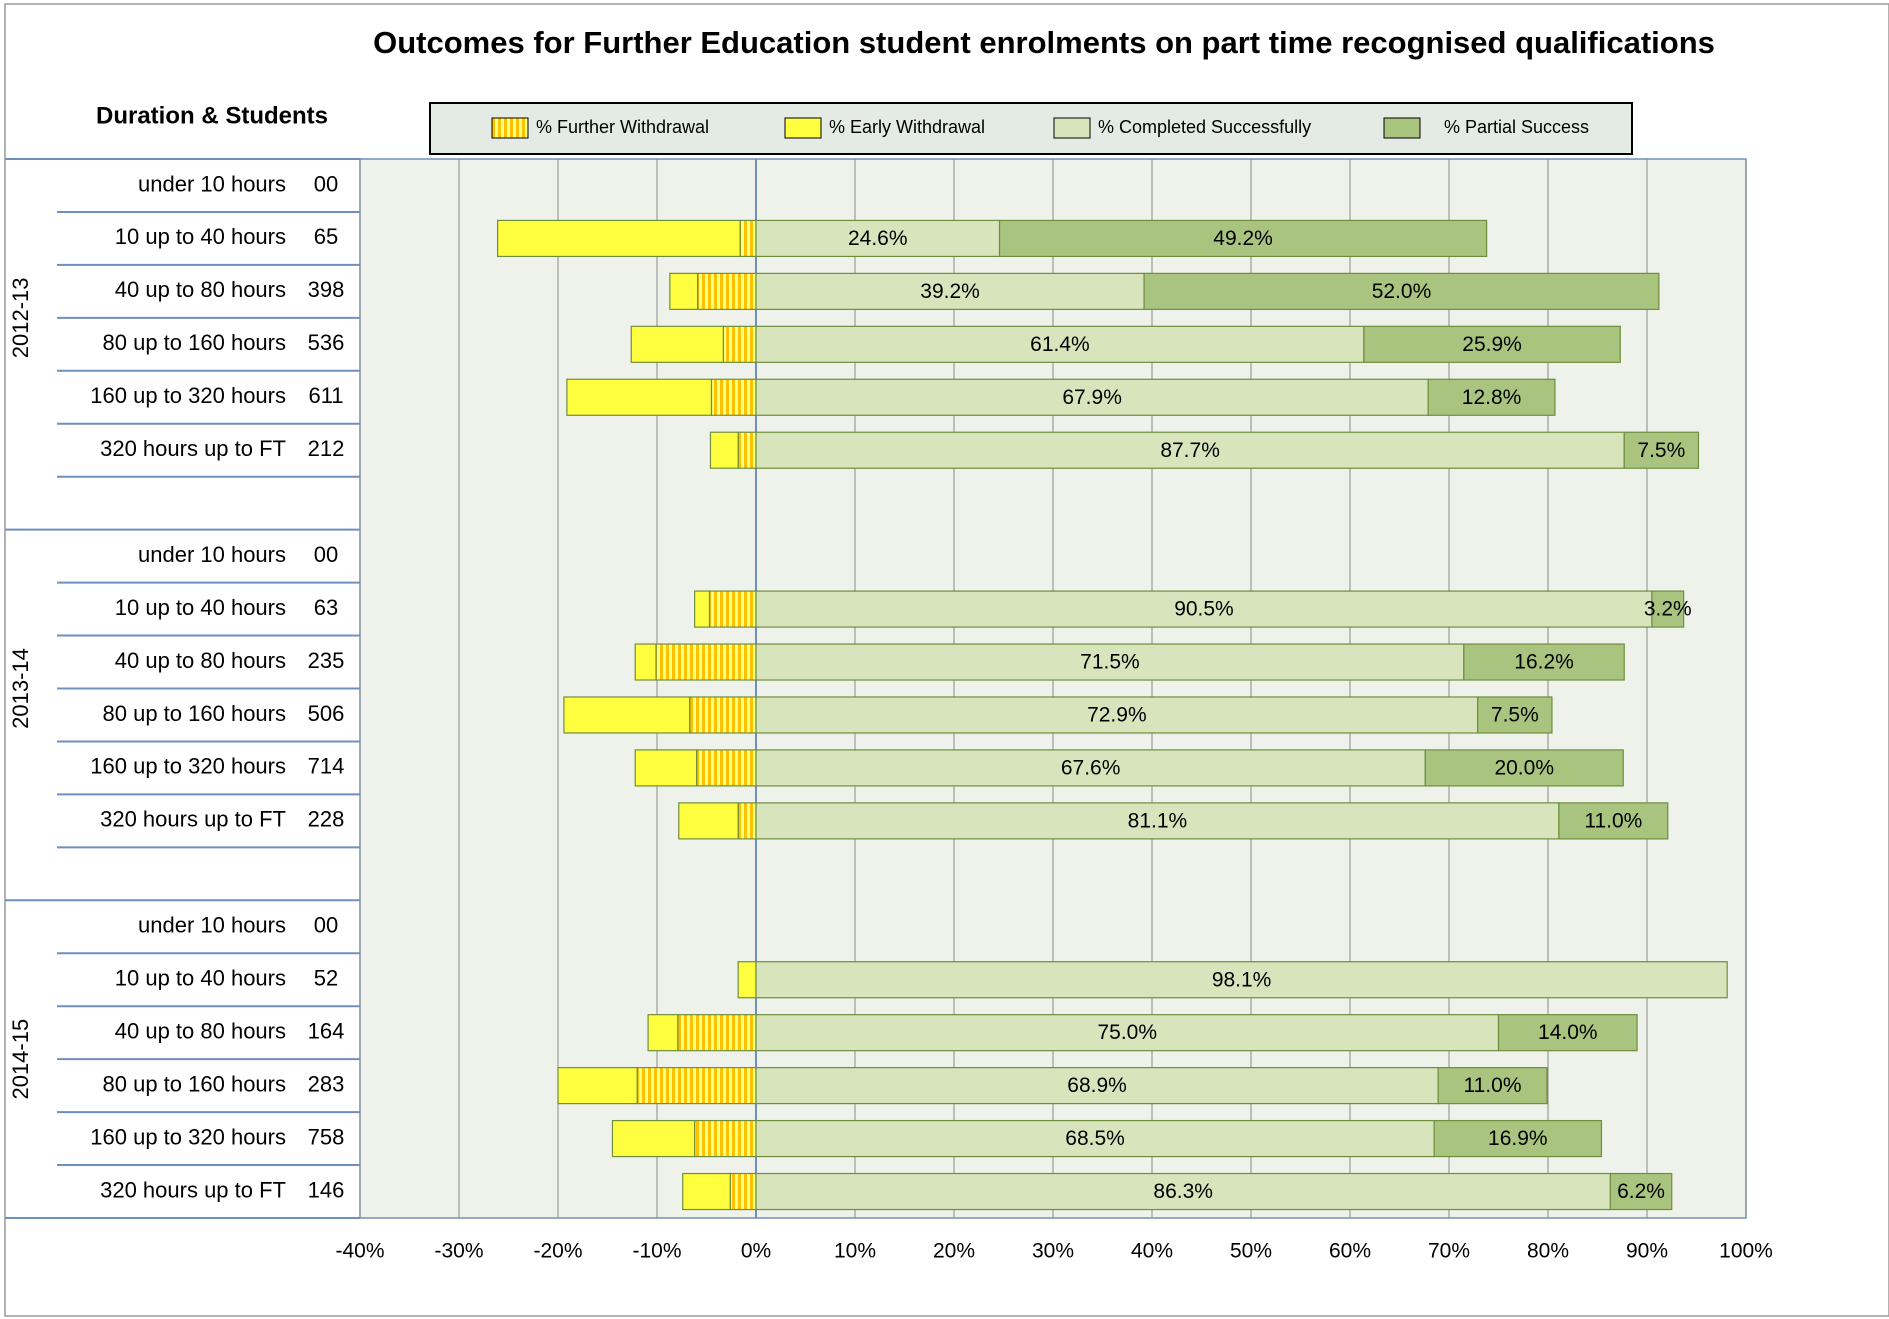 The image size is (1889, 1319). I want to click on x-tick-label: -40%, so click(359, 1251).